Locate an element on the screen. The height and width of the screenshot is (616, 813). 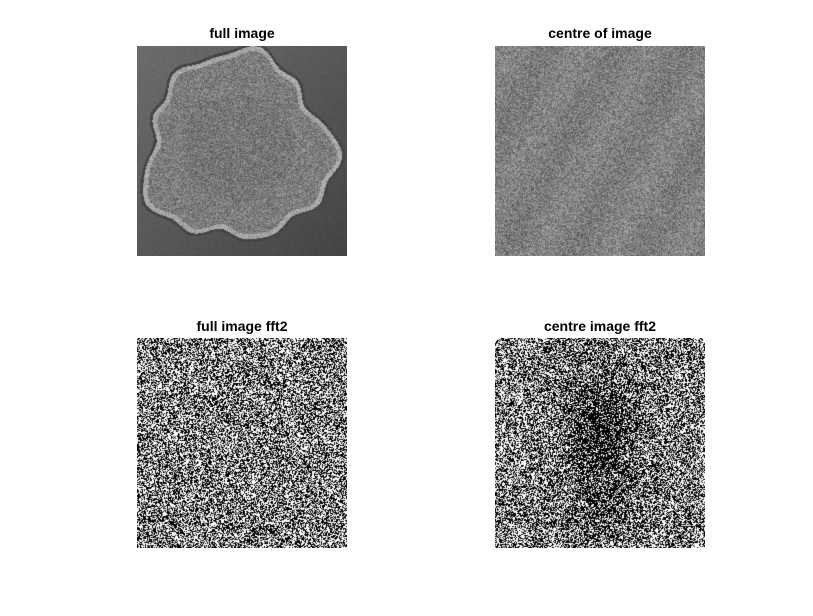
centre-image-panel is located at coordinates (600, 151).